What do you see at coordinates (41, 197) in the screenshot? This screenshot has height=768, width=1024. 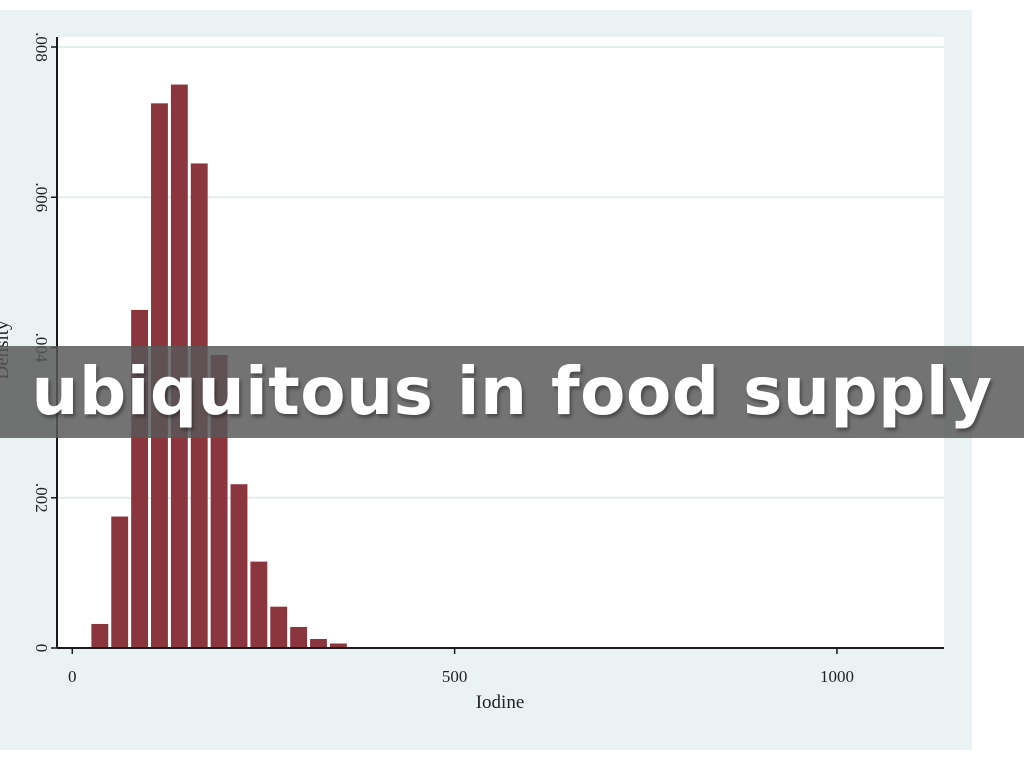 I see `y-tick-label-3: .006` at bounding box center [41, 197].